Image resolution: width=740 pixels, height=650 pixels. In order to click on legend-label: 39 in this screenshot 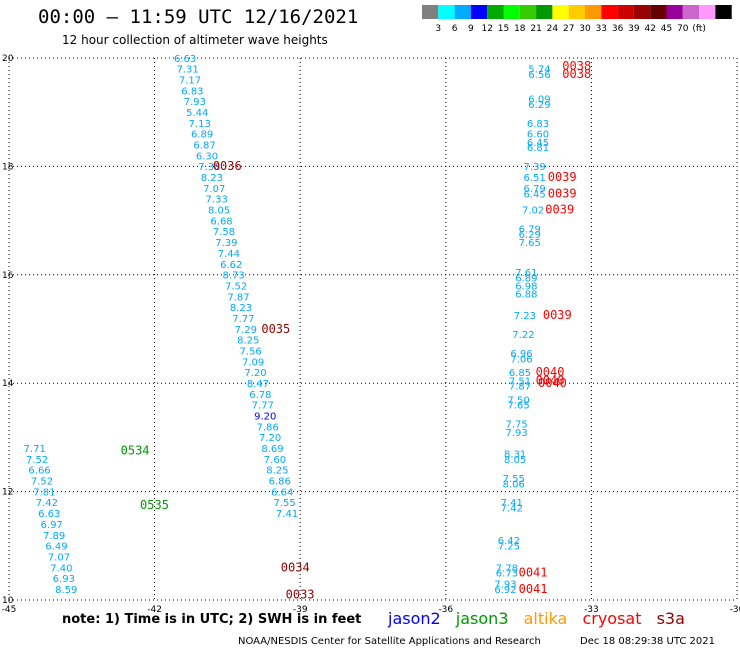, I will do `click(634, 29)`.